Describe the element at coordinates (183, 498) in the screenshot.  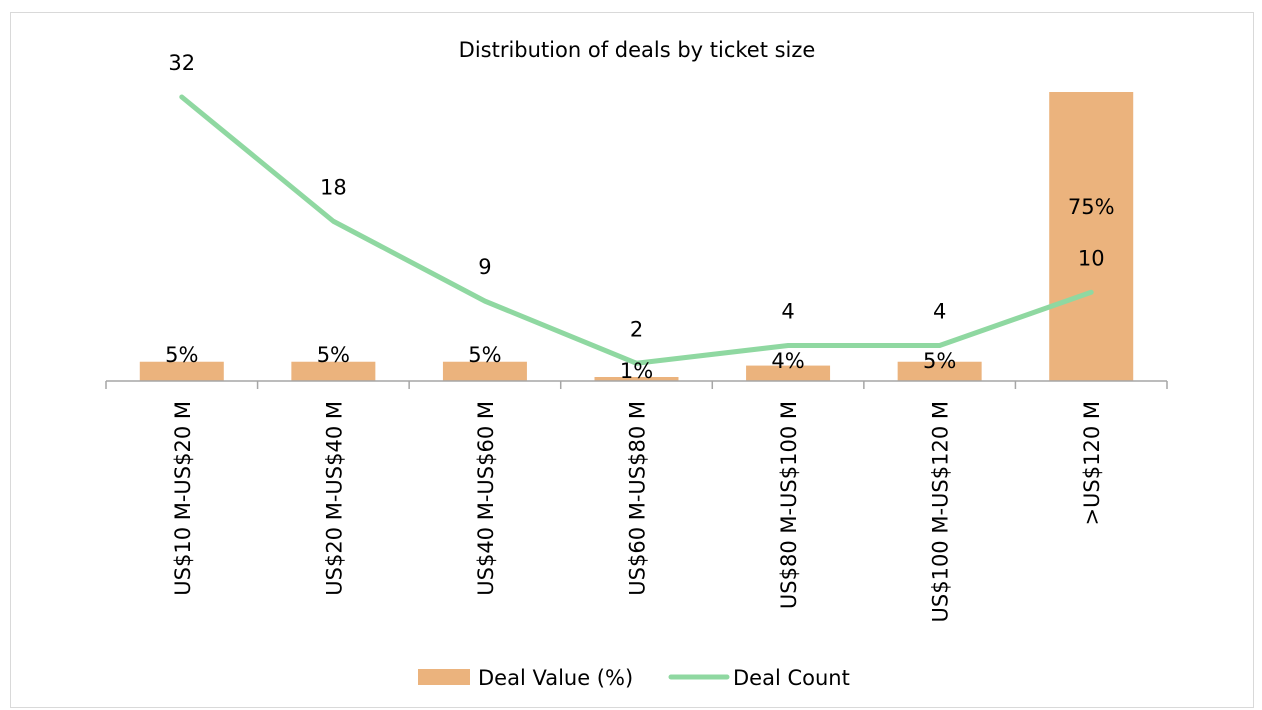
I see `x-tick-label-1: US$10 M-US$20 M` at that location.